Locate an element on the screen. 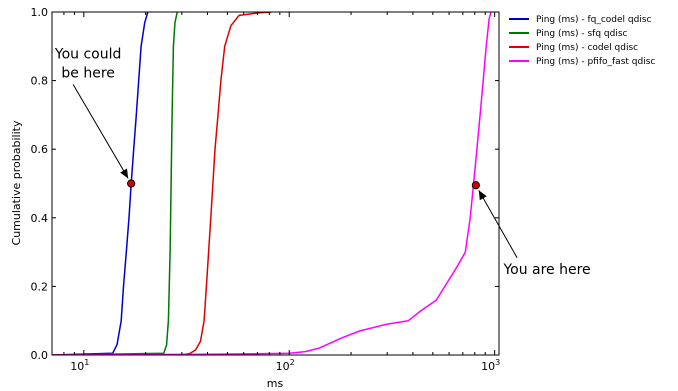  y-tick-label: 0.6 is located at coordinates (40, 149).